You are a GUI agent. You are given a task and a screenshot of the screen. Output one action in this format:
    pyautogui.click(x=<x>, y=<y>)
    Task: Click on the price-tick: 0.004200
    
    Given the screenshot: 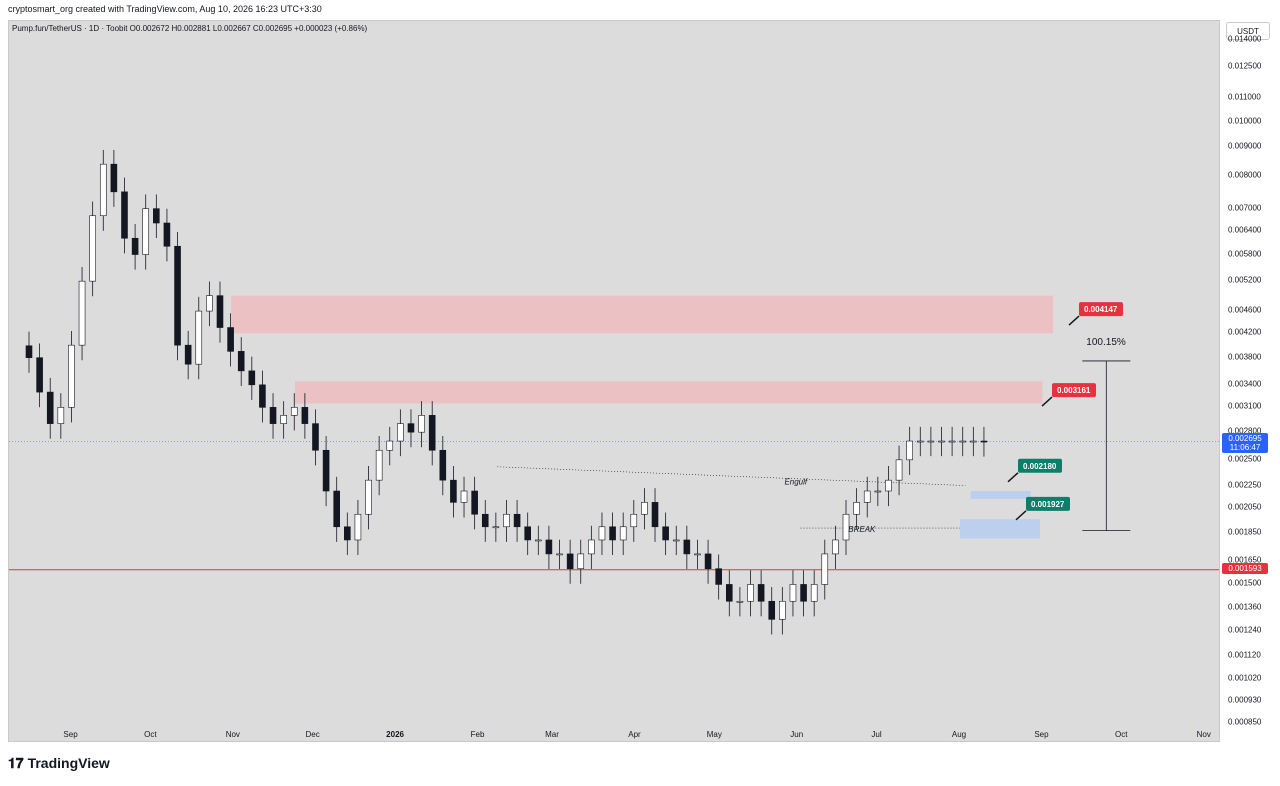 What is the action you would take?
    pyautogui.click(x=1245, y=332)
    